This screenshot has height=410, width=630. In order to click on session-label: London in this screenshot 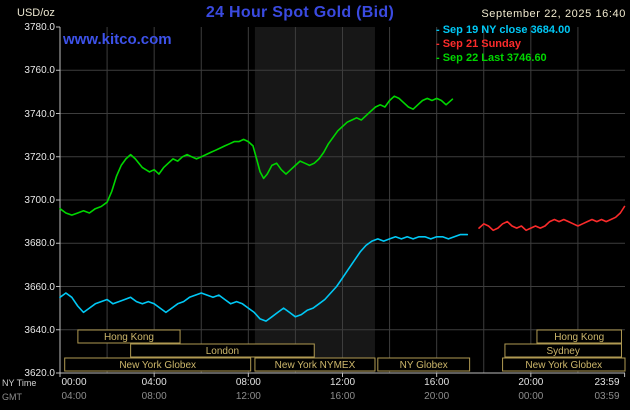, I will do `click(222, 351)`.